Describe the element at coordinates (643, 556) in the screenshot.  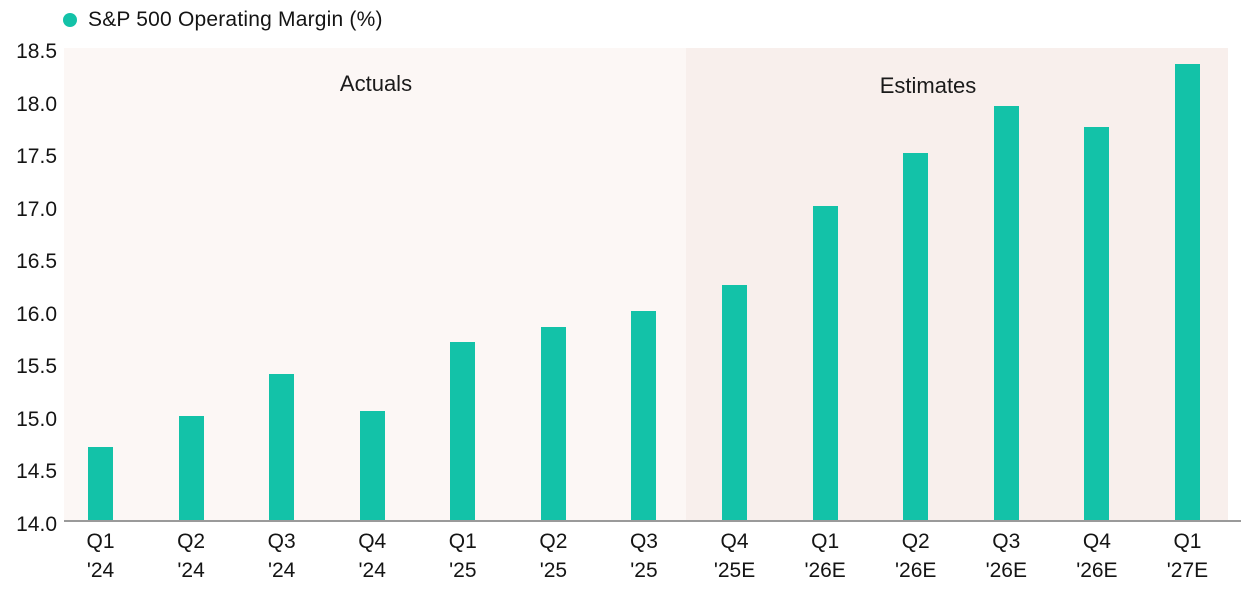
I see `x-tick-label: Q3'25` at that location.